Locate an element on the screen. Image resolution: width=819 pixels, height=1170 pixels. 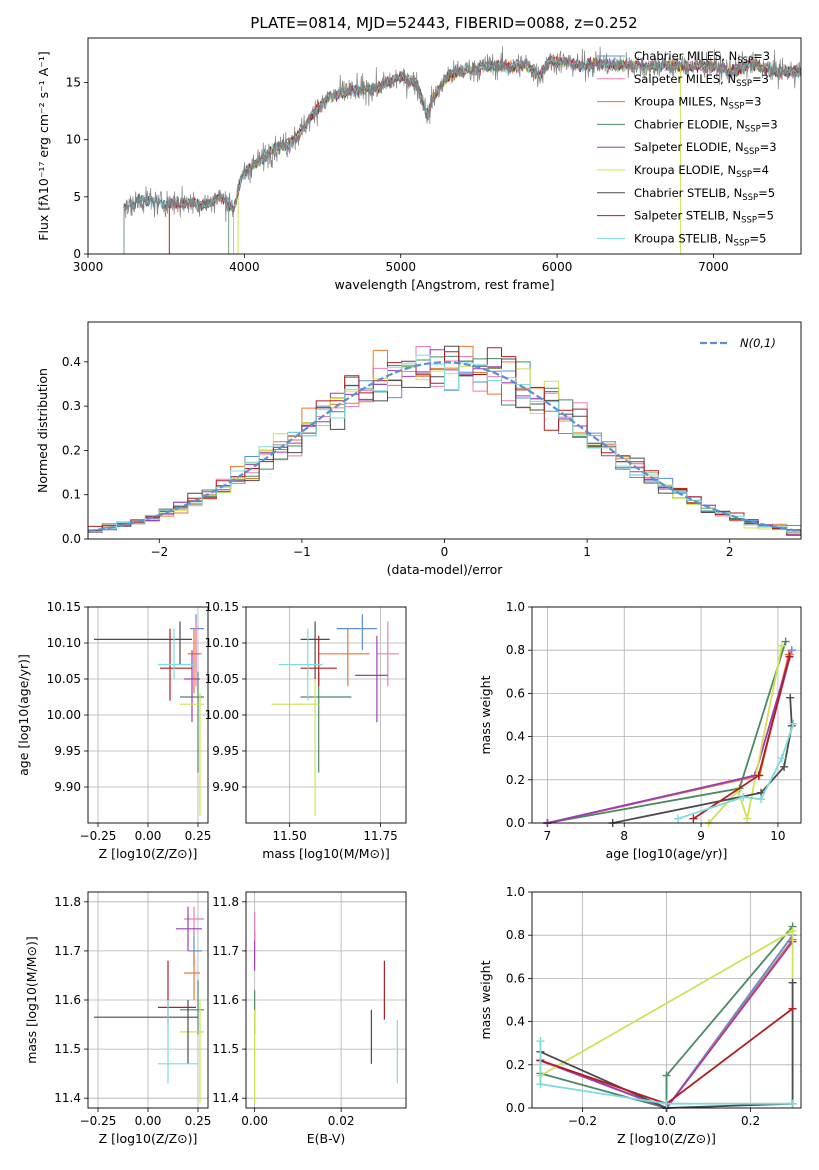
legend-entry: N(0,1) is located at coordinates (758, 343).